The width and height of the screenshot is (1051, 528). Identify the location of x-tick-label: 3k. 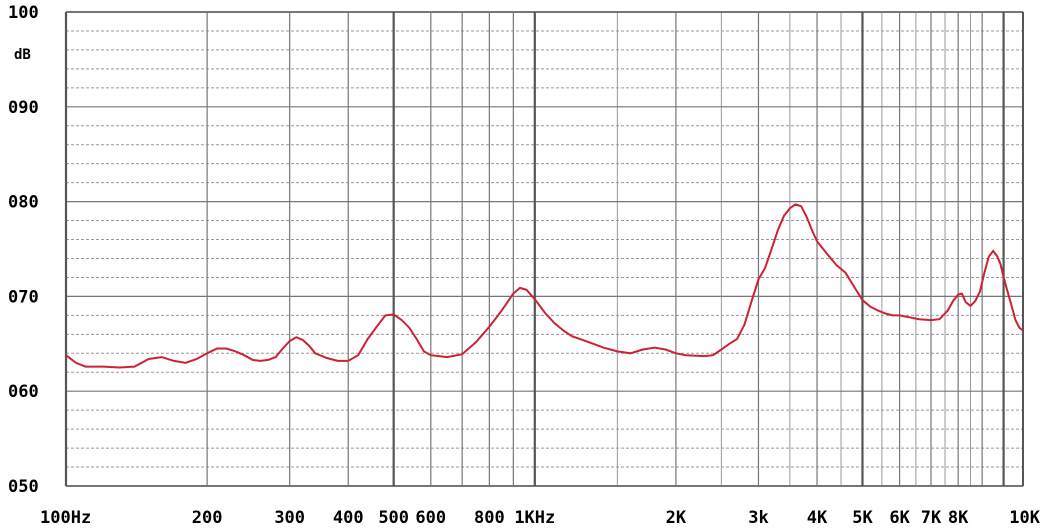
(758, 518).